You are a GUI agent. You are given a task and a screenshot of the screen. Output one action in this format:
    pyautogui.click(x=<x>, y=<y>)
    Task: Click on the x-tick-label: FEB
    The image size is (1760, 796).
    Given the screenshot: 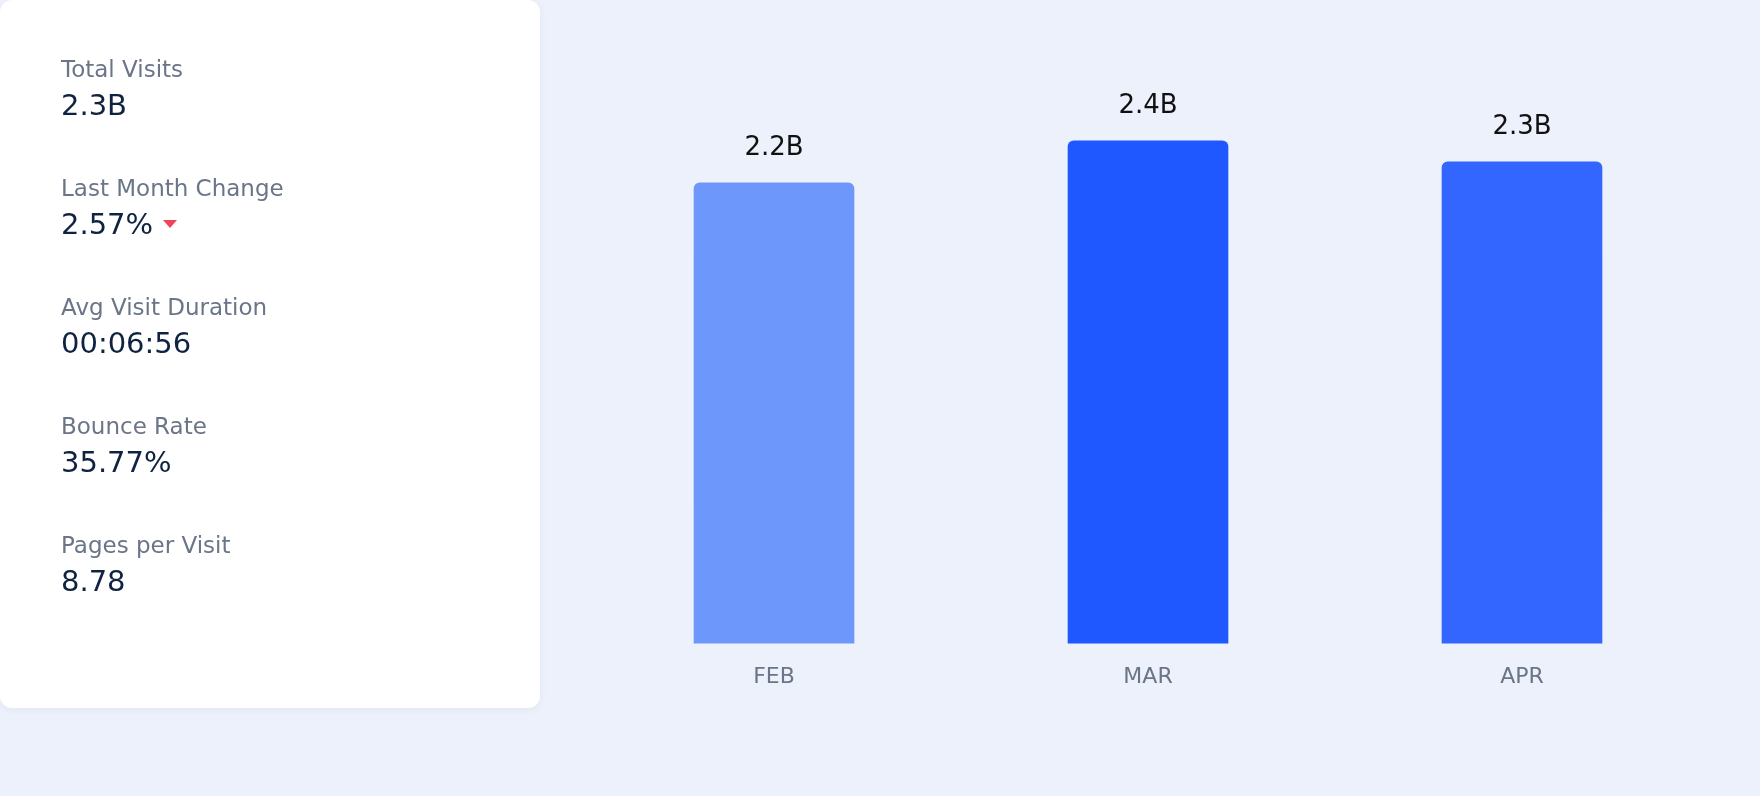 What is the action you would take?
    pyautogui.click(x=774, y=675)
    